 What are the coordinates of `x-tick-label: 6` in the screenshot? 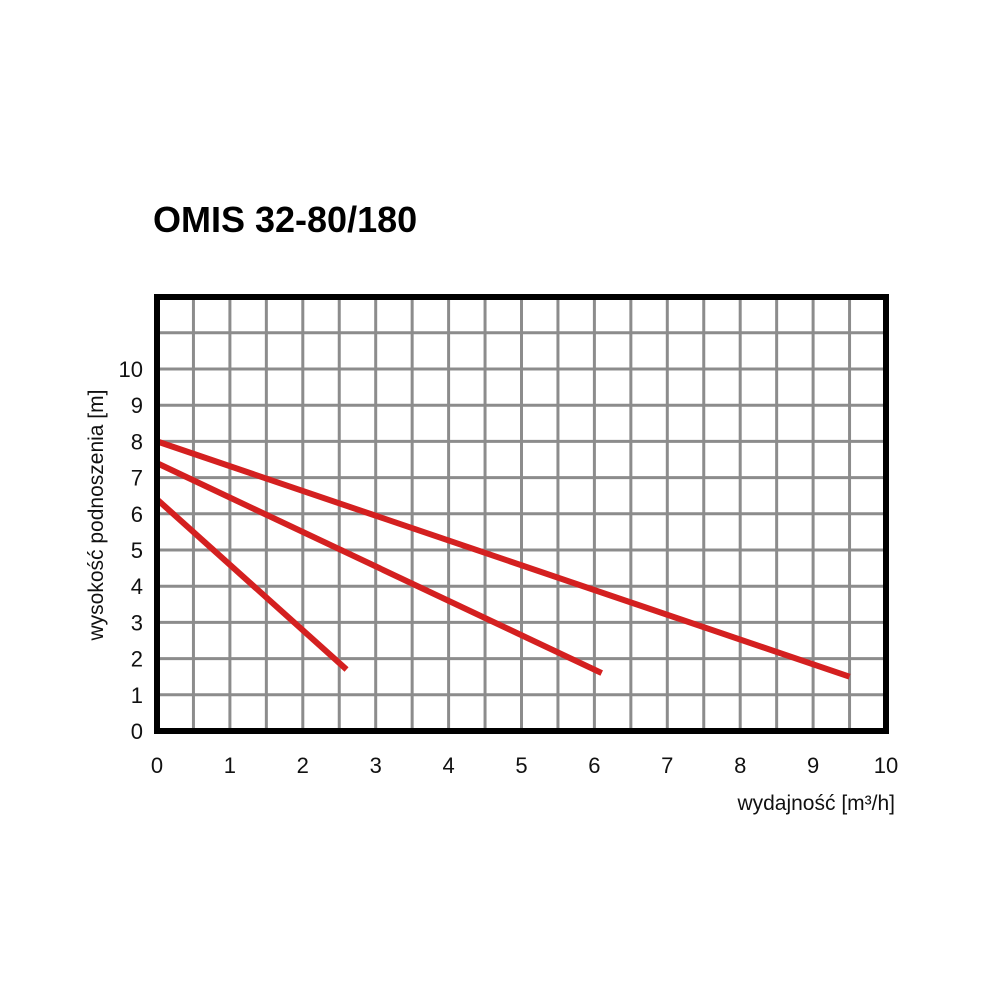 It's located at (594, 765).